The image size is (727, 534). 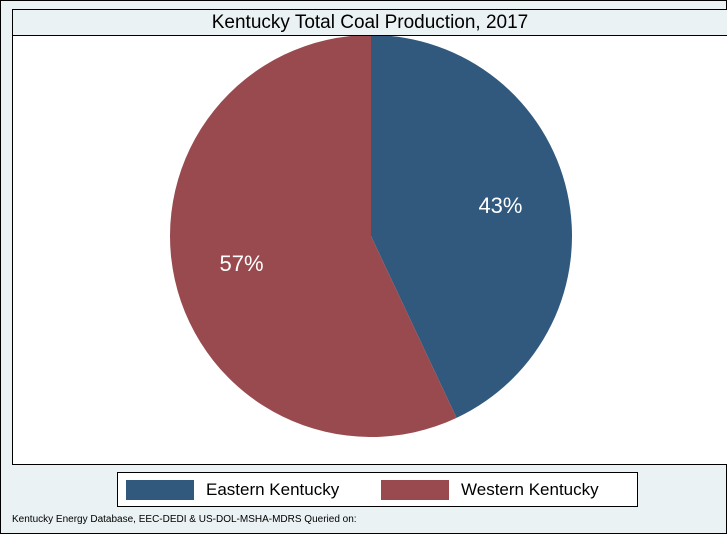 What do you see at coordinates (273, 489) in the screenshot?
I see `legend-label-eastern-kentucky: Eastern Kentucky` at bounding box center [273, 489].